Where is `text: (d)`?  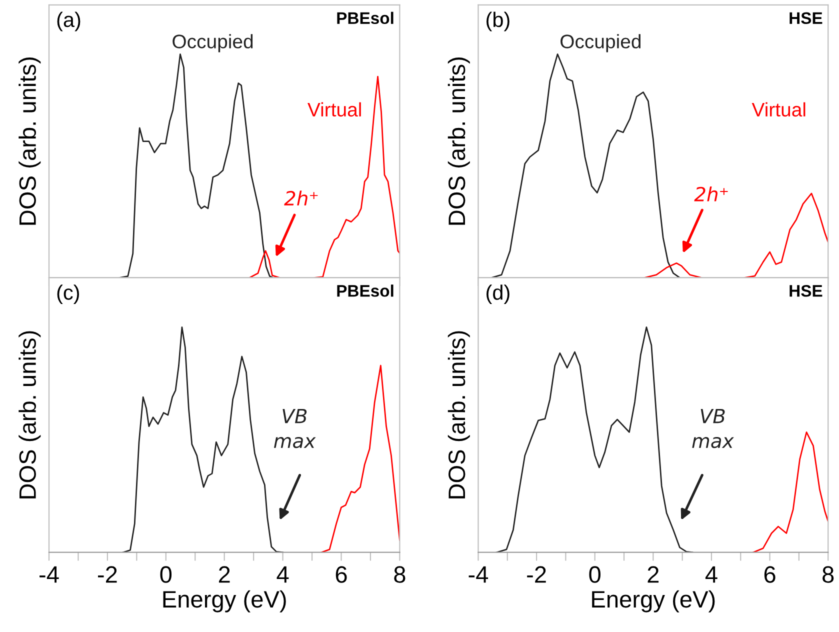
text: (d) is located at coordinates (498, 294).